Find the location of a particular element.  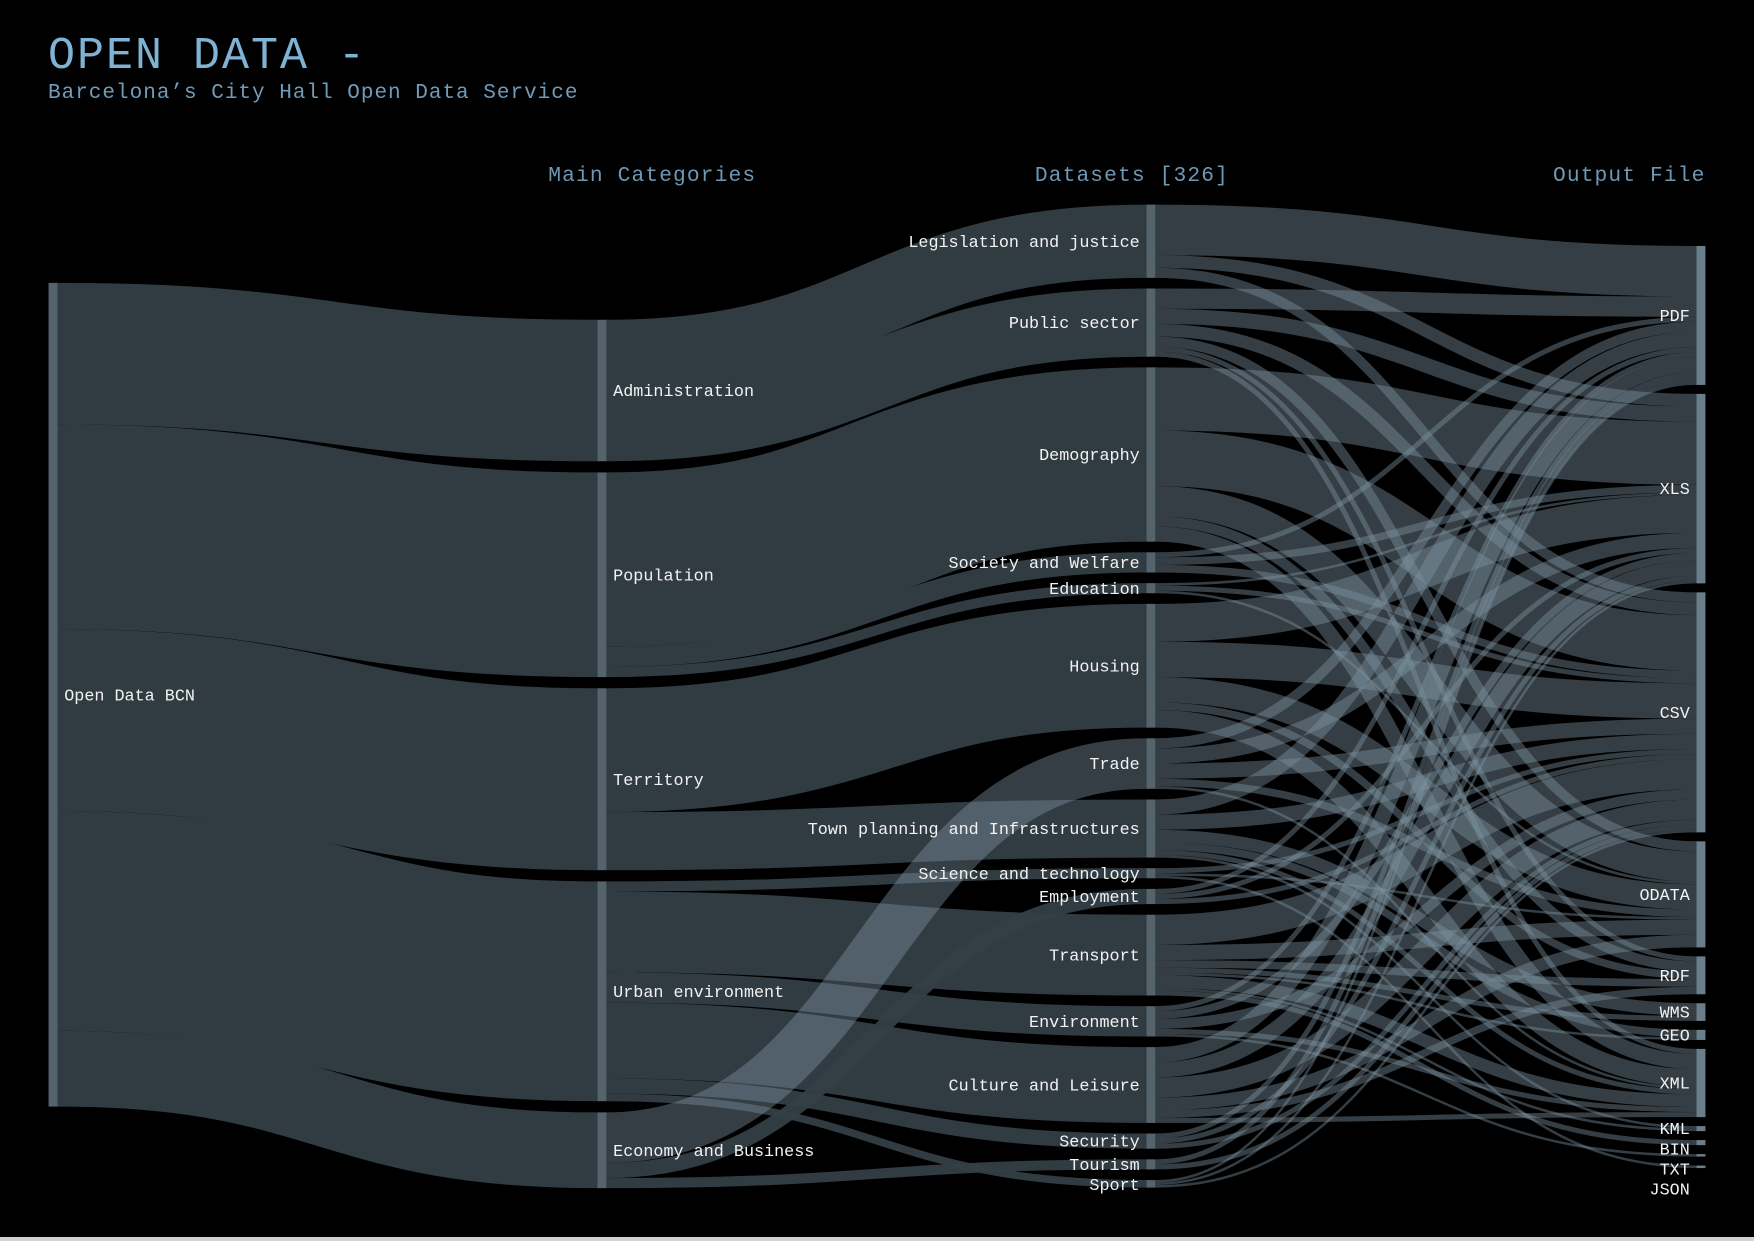

link-science-and-technology-to-csv is located at coordinates (1426, 811).